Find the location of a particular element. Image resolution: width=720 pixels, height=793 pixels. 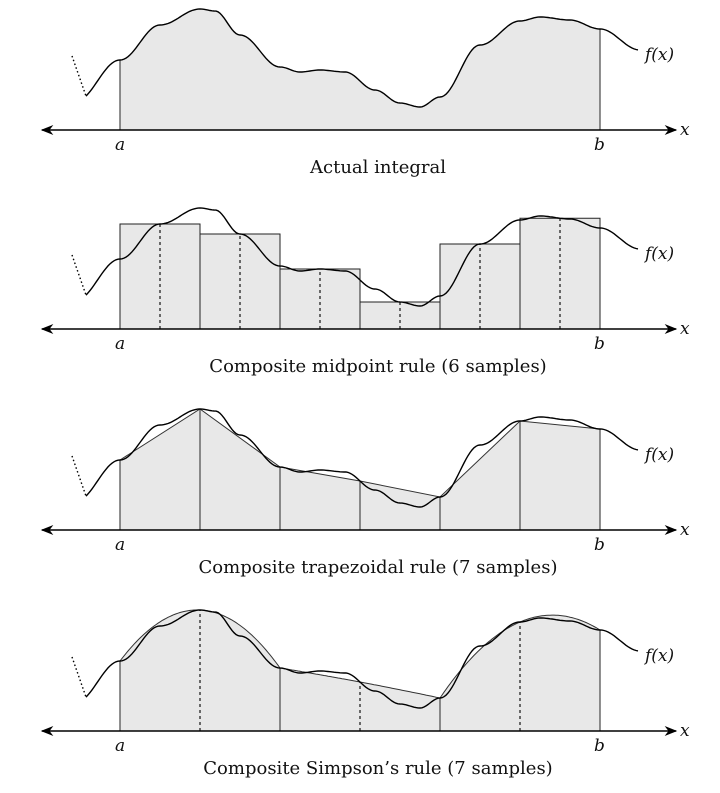

panel-caption: Composite midpoint rule (6 samples) is located at coordinates (377, 366).